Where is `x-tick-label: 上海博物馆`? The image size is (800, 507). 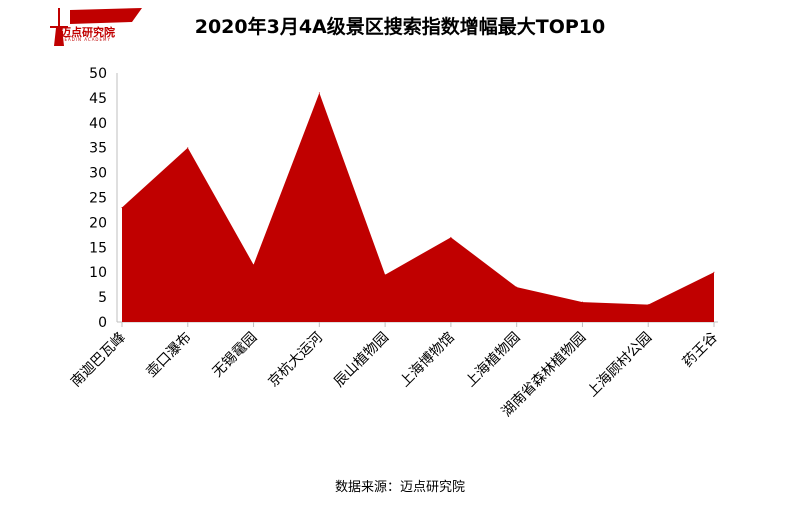
x-tick-label: 上海博物馆 is located at coordinates (427, 360).